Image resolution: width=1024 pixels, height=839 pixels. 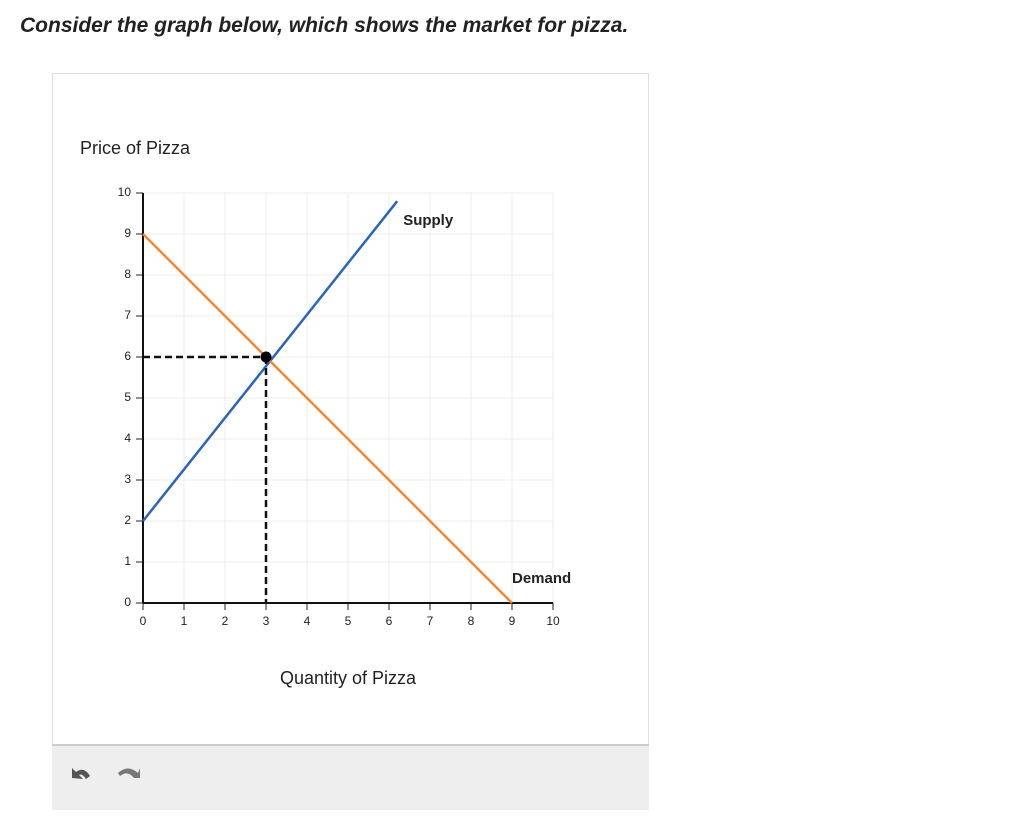 I want to click on x-tick-label: 10, so click(x=553, y=621).